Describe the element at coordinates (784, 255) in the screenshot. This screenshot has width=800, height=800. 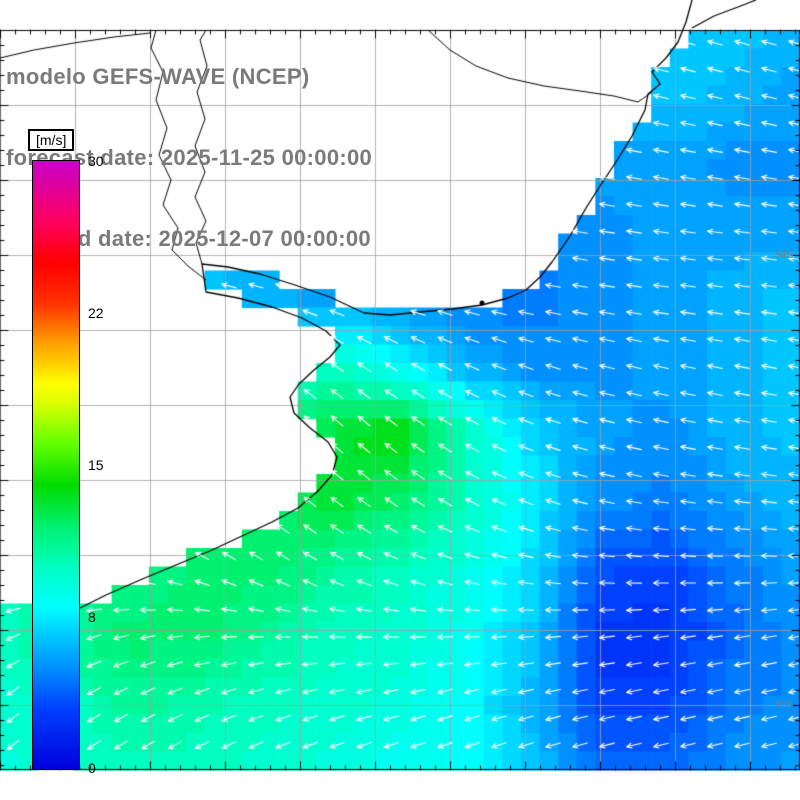
I see `latitude-label-34s: 34S` at that location.